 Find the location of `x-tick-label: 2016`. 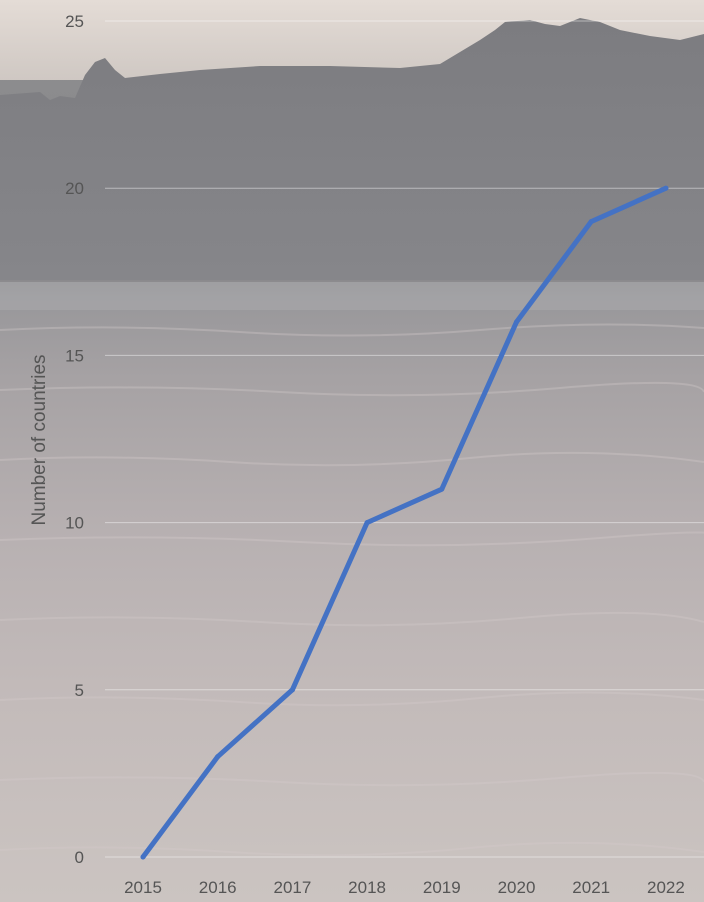

x-tick-label: 2016 is located at coordinates (218, 887).